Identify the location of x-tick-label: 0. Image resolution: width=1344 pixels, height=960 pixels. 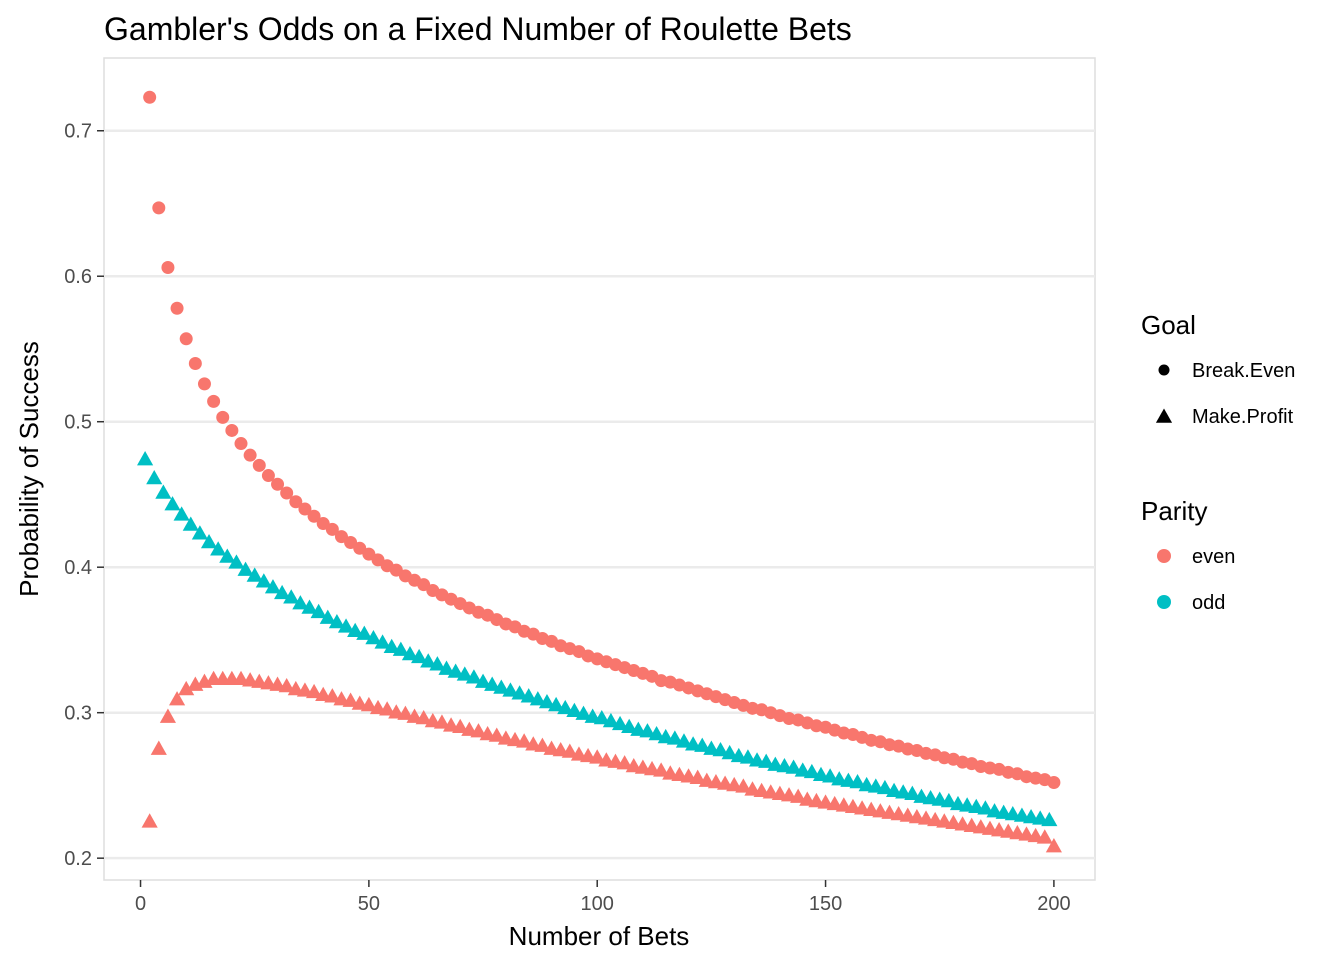
(140, 904).